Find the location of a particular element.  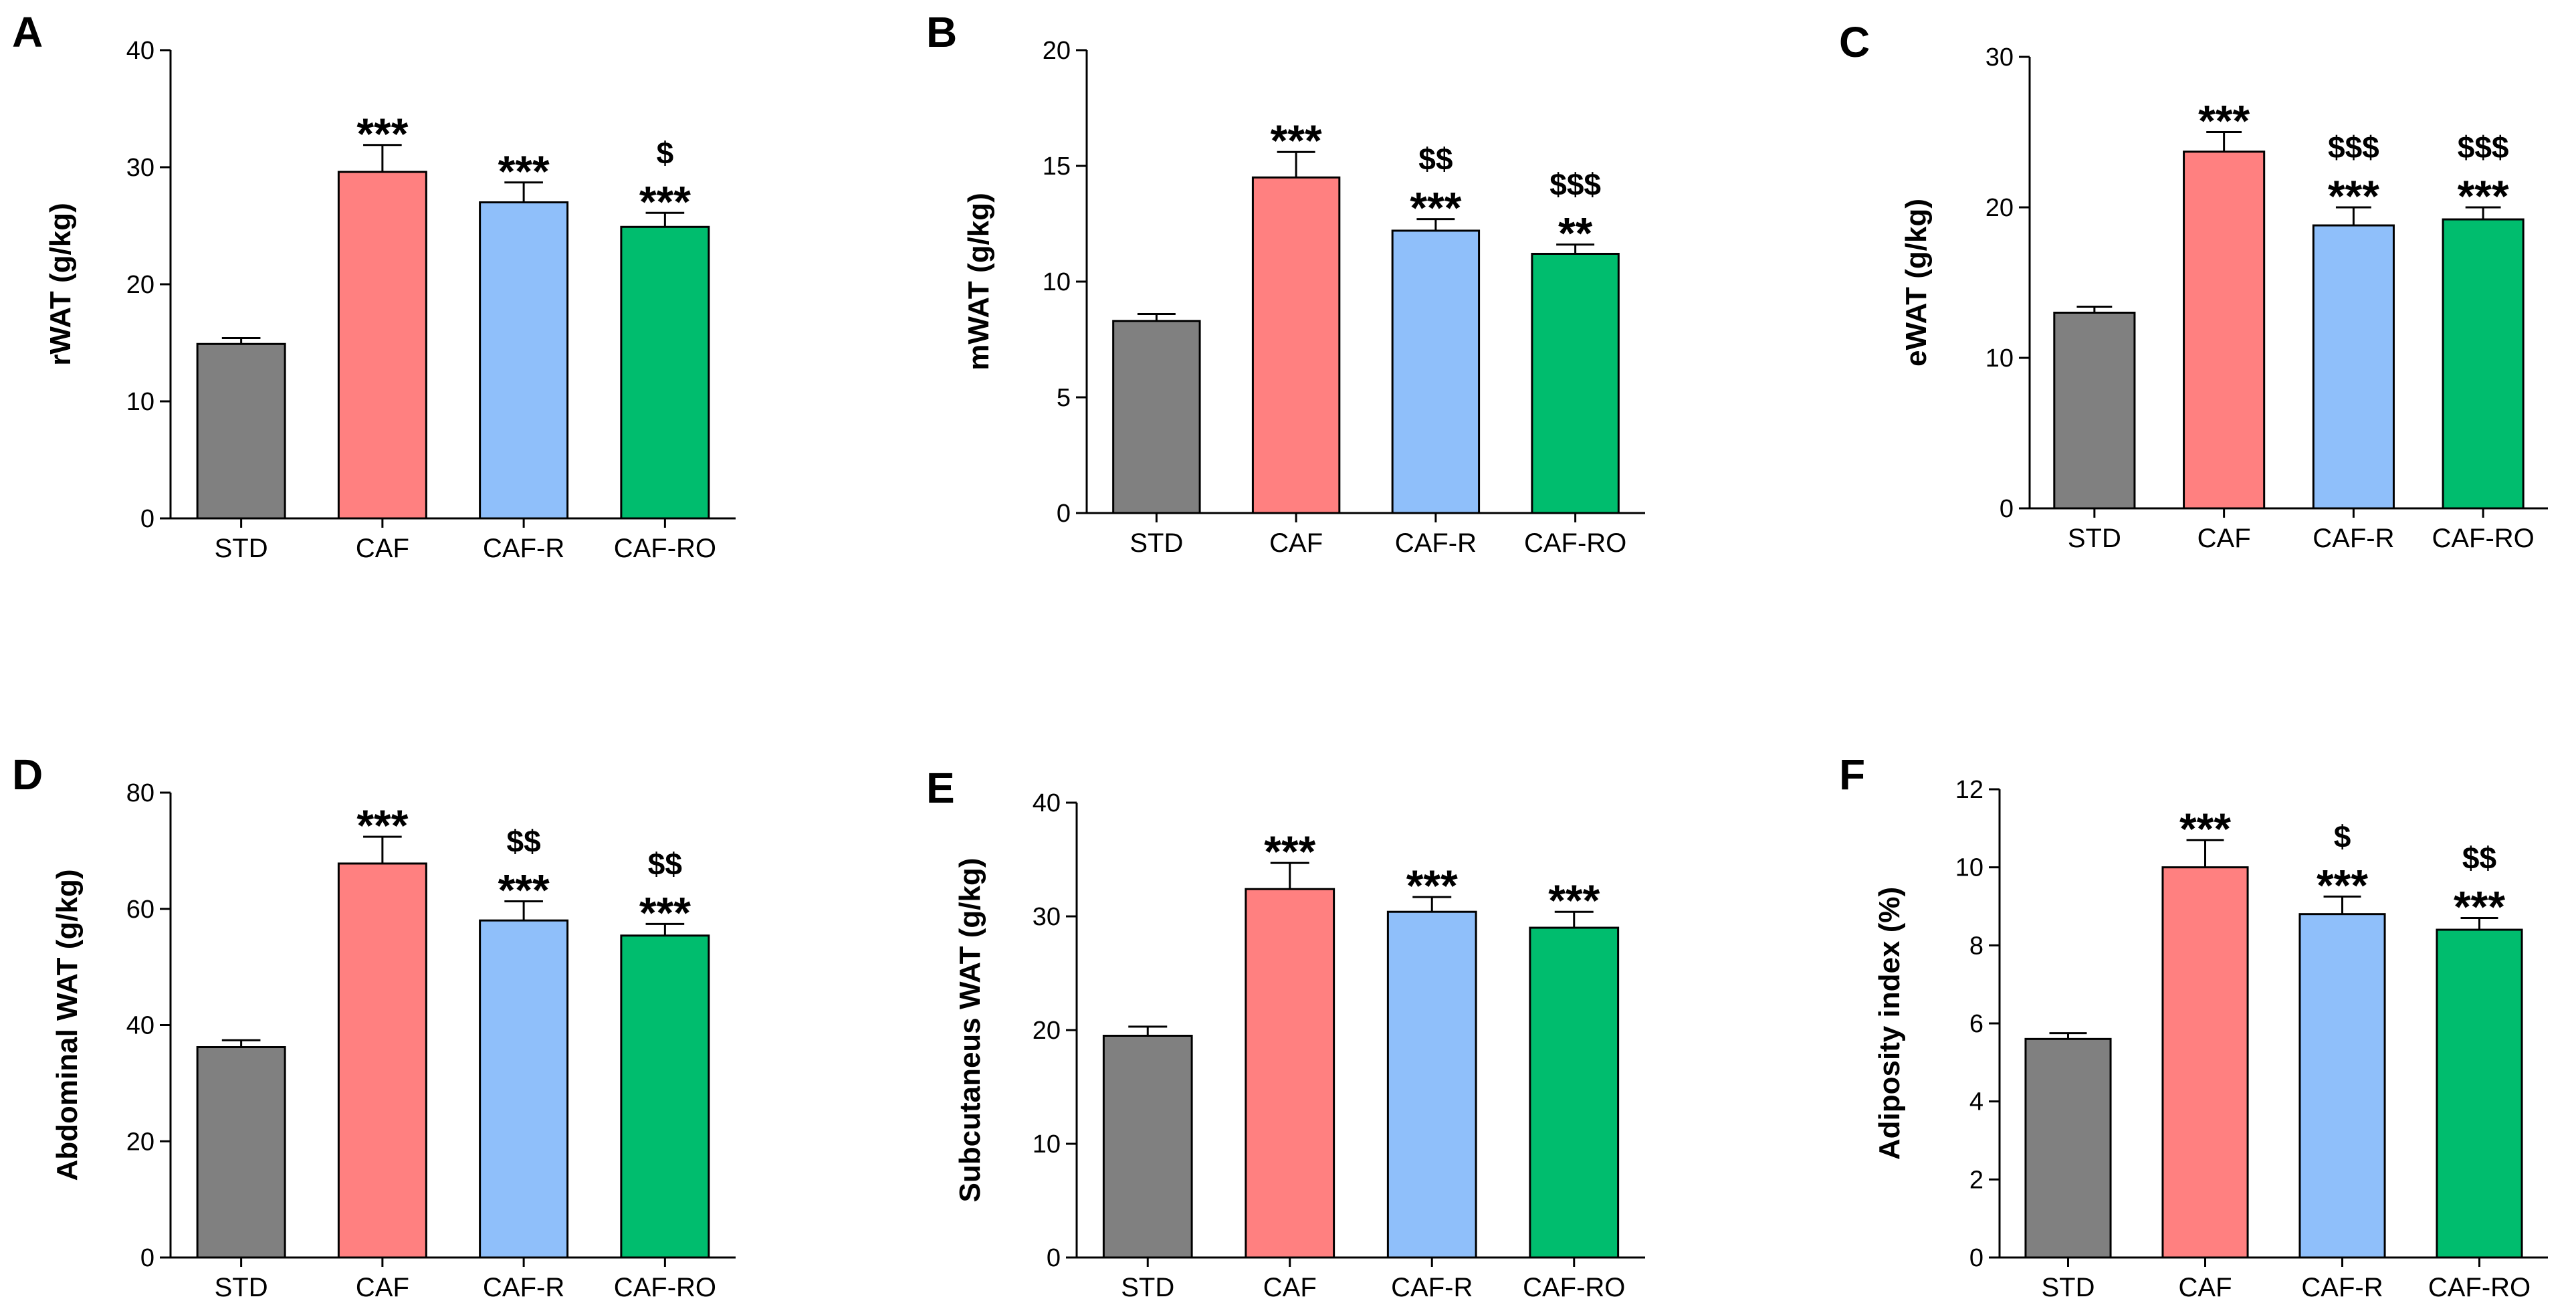

y-axis-label: eWAT (g/kg) is located at coordinates (1917, 283).